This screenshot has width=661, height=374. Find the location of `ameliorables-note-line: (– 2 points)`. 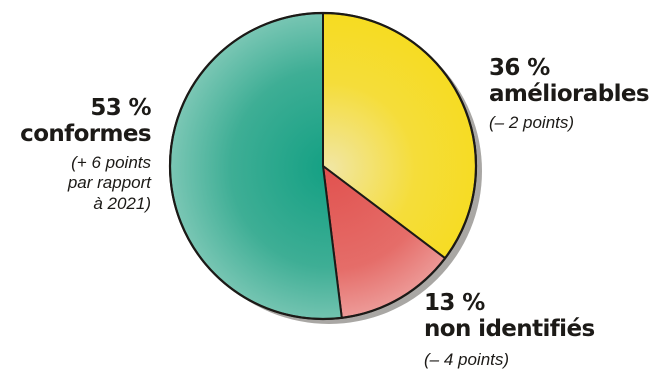

ameliorables-note-line: (– 2 points) is located at coordinates (532, 122).